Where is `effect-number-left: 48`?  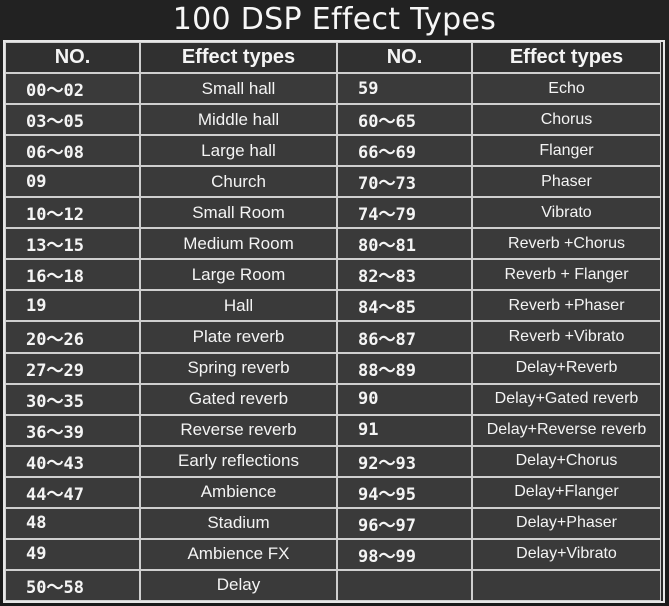 effect-number-left: 48 is located at coordinates (72, 523).